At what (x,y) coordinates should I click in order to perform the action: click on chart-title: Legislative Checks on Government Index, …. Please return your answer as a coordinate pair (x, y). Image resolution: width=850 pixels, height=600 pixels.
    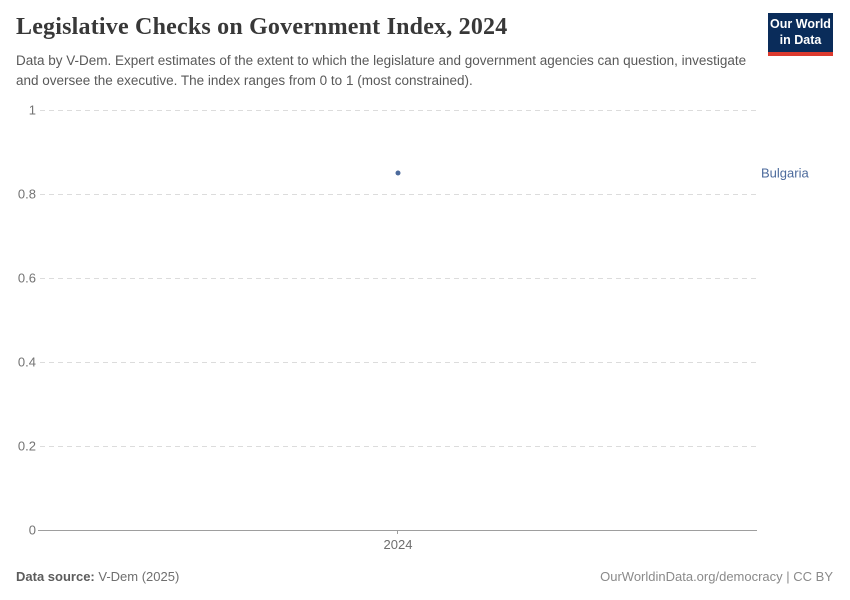
    Looking at the image, I should click on (262, 27).